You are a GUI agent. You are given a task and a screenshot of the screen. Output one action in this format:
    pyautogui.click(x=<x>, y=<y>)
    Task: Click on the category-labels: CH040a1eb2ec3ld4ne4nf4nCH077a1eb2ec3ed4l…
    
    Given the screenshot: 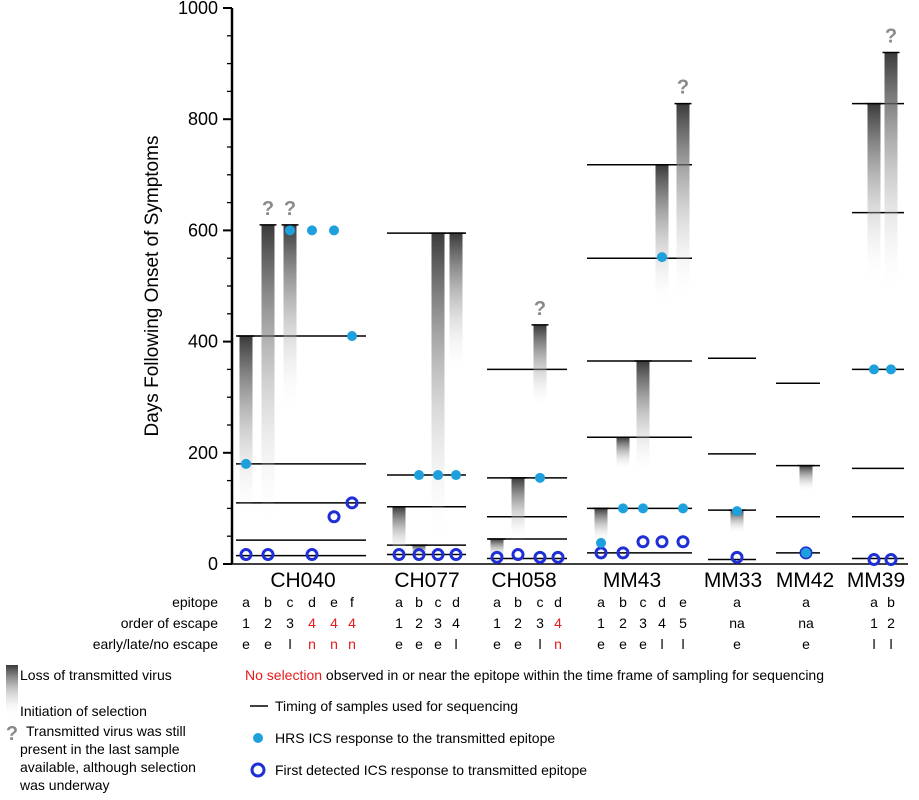 What is the action you would take?
    pyautogui.click(x=499, y=610)
    